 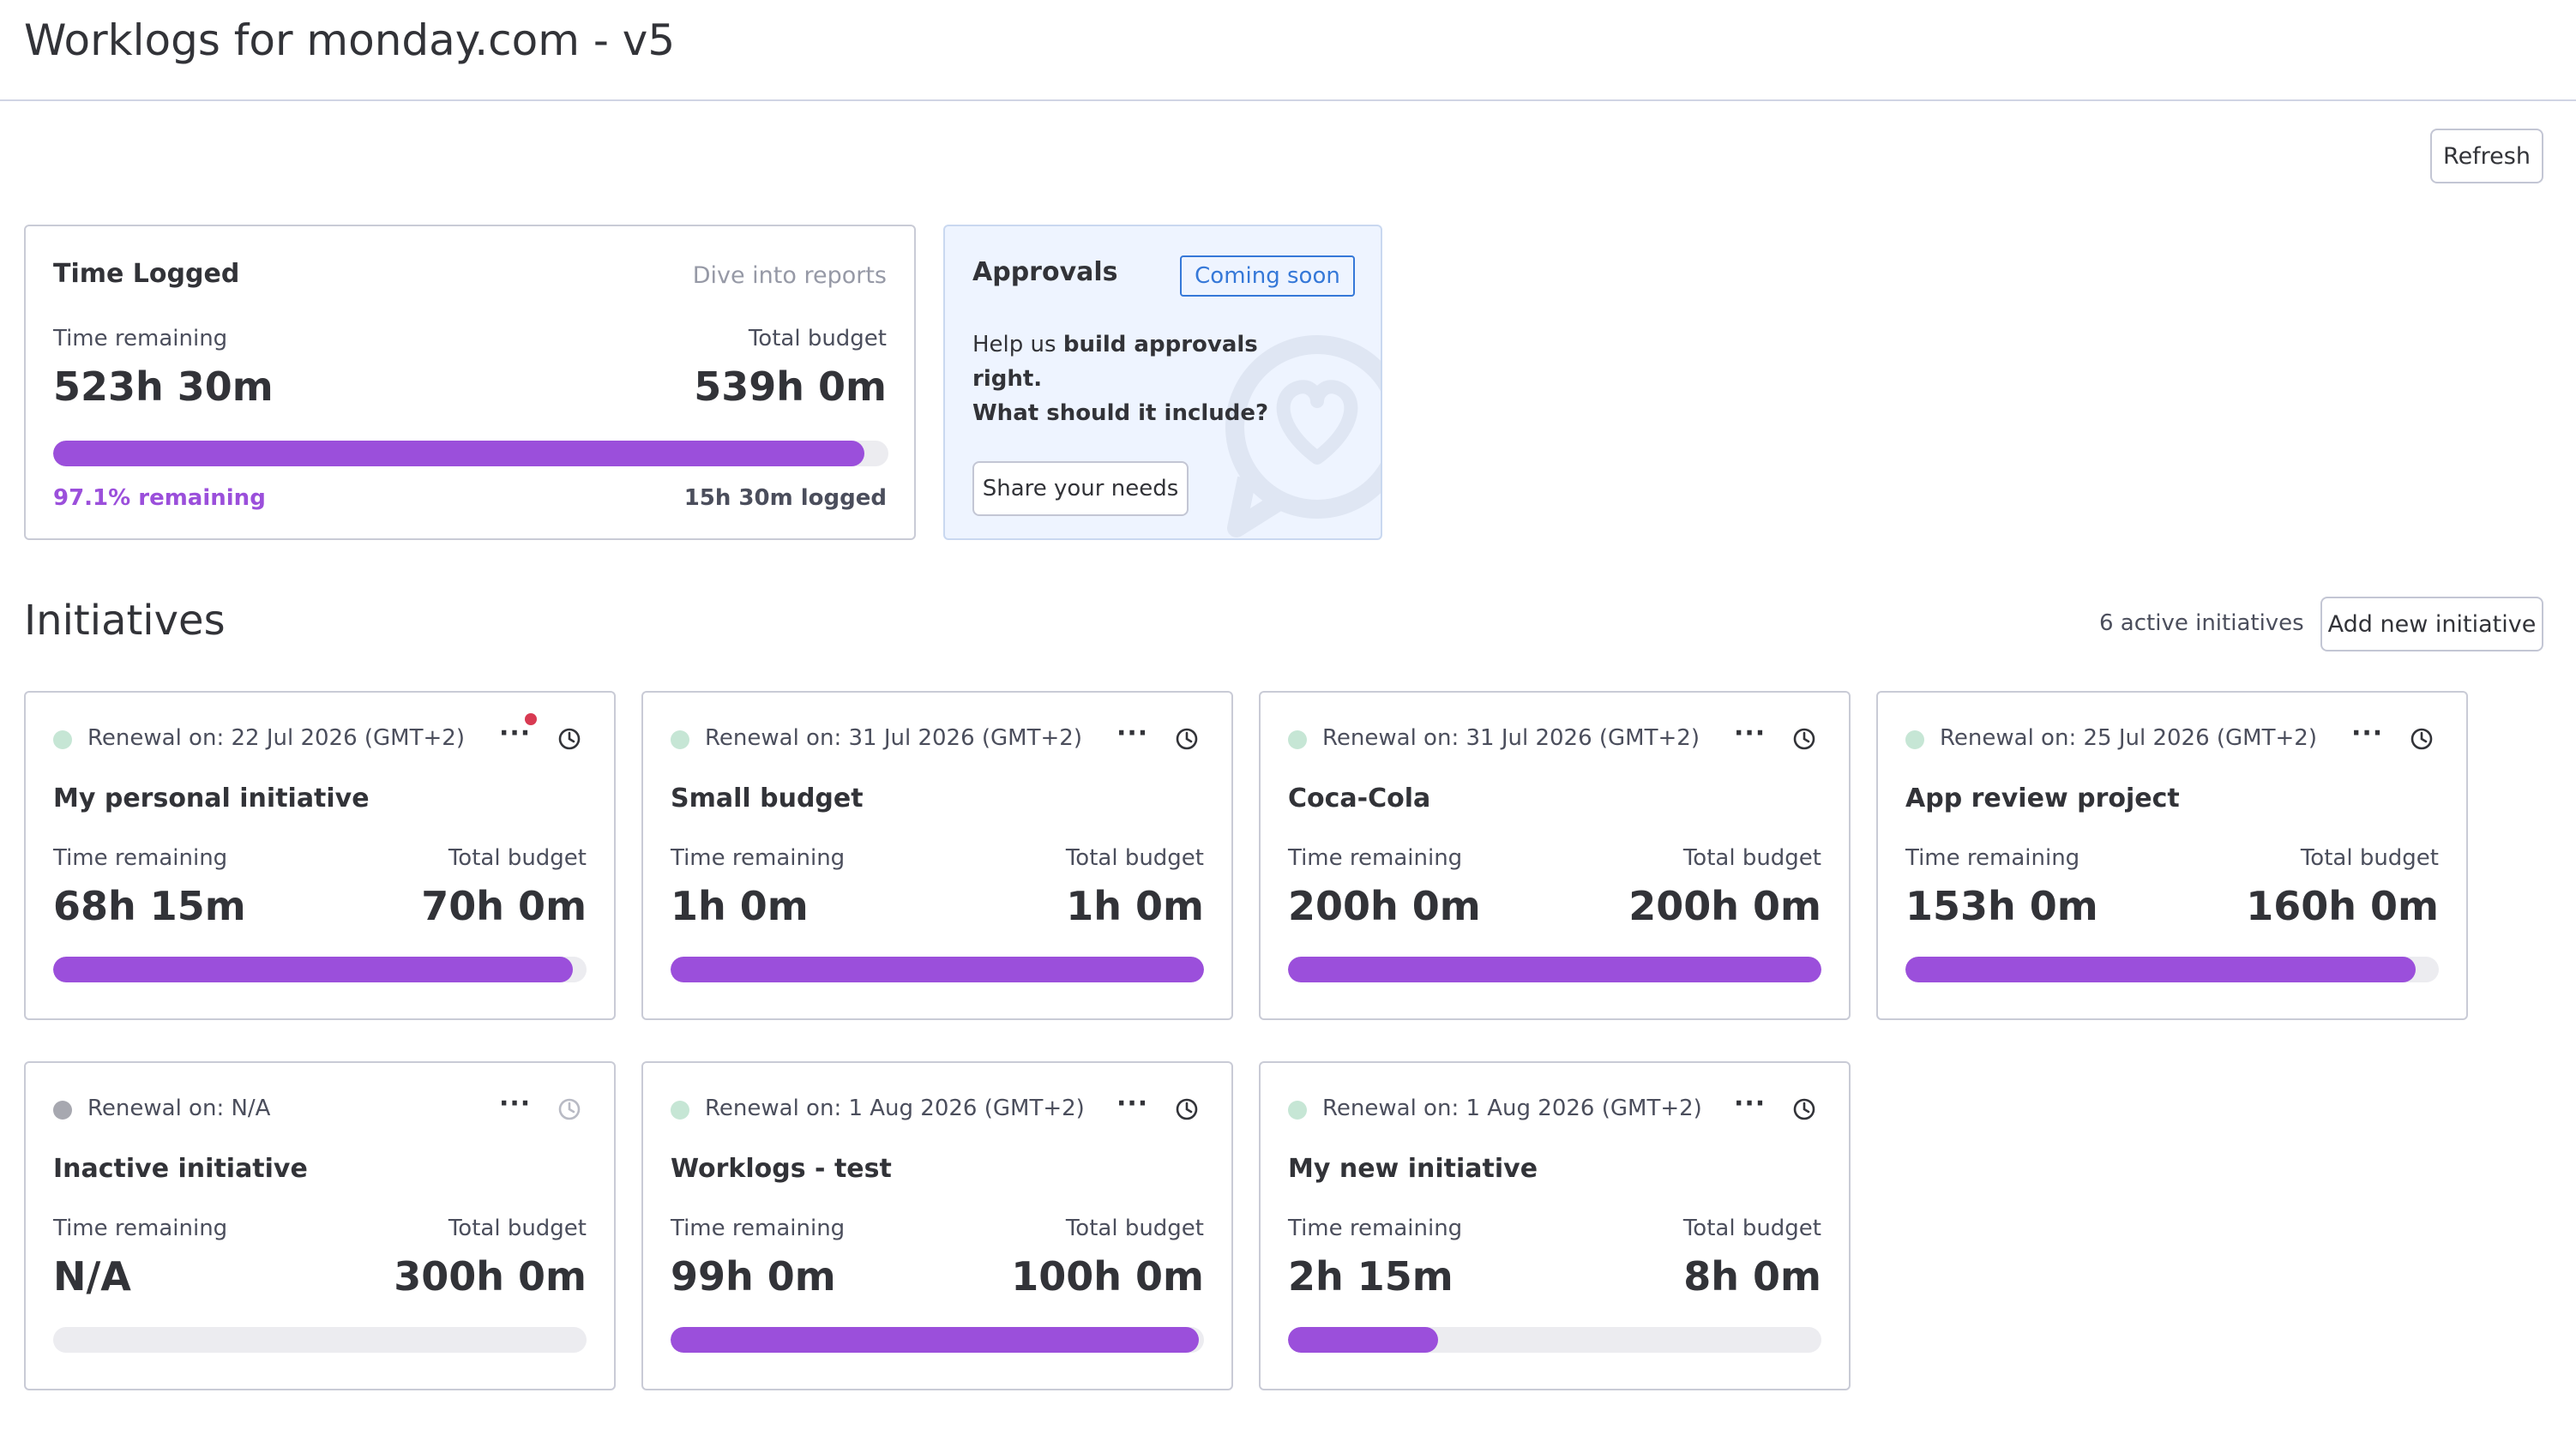 What do you see at coordinates (179, 1108) in the screenshot?
I see `renewal-date: Renewal on: N/A` at bounding box center [179, 1108].